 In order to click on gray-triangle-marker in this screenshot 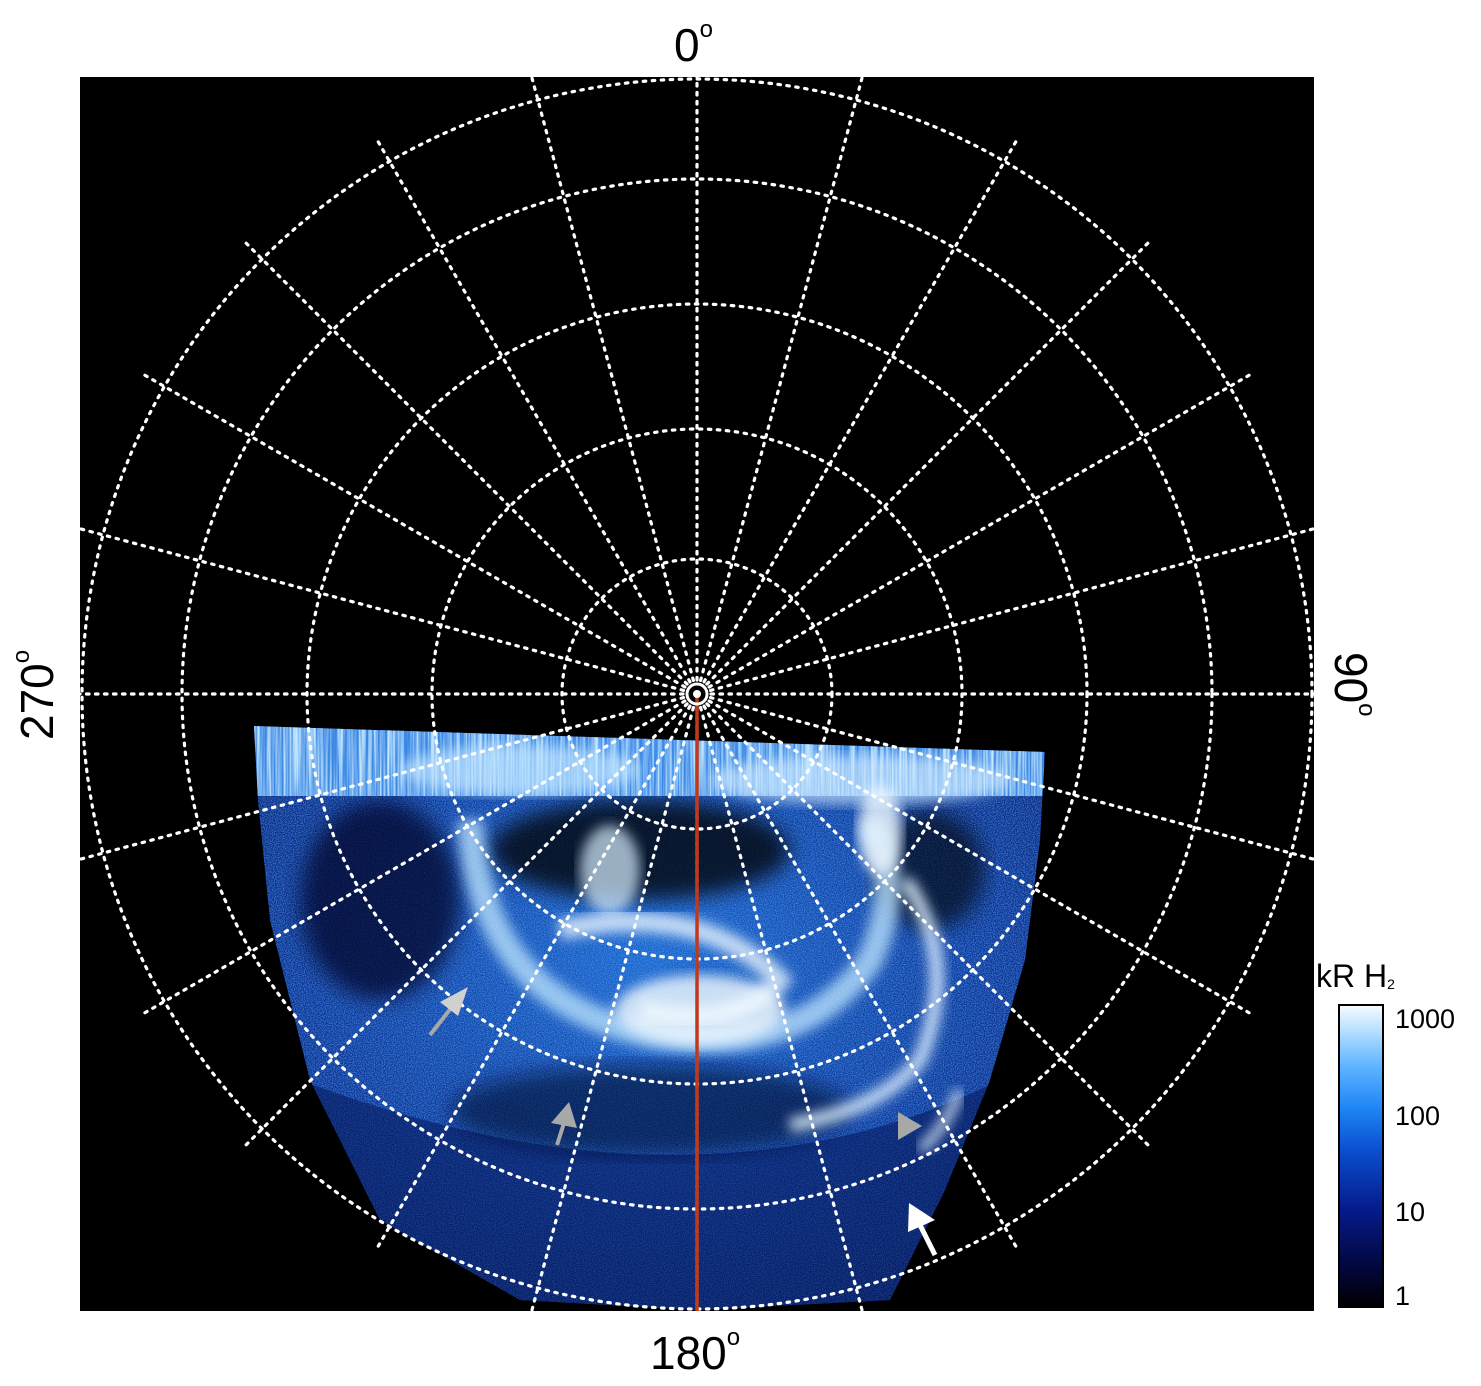, I will do `click(910, 1126)`.